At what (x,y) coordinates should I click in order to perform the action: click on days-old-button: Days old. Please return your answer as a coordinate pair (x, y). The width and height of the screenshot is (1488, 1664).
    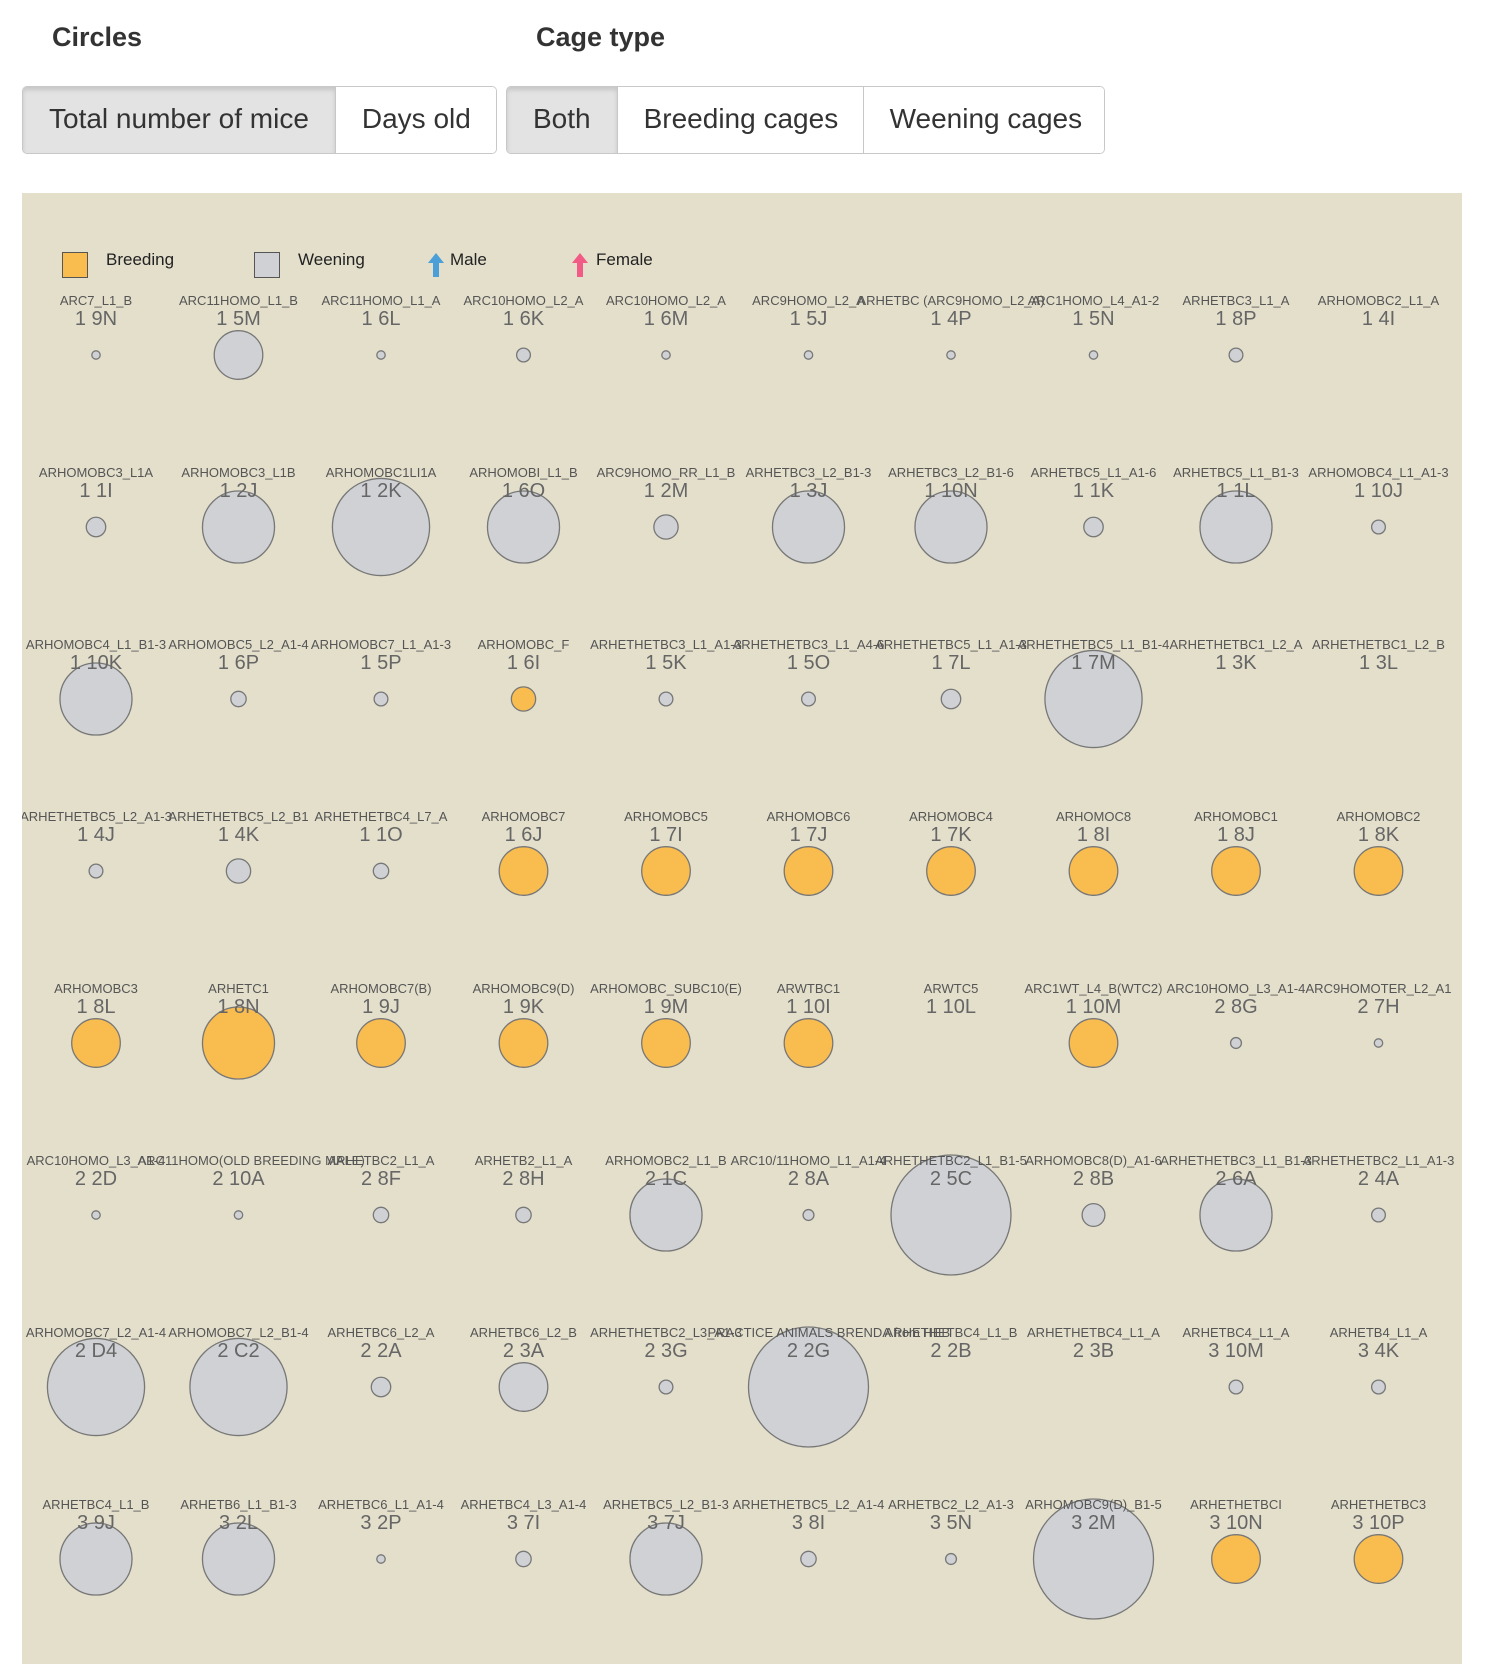
    Looking at the image, I should click on (415, 120).